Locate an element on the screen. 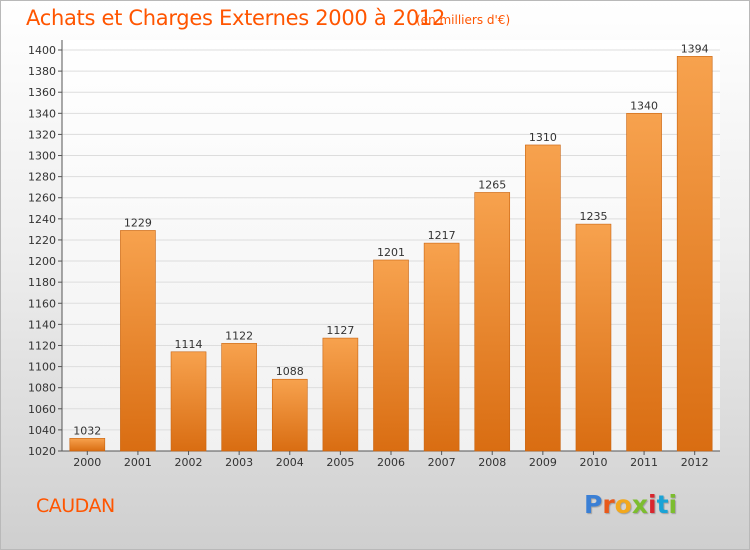  y-tick-label: 1400 is located at coordinates (42, 50).